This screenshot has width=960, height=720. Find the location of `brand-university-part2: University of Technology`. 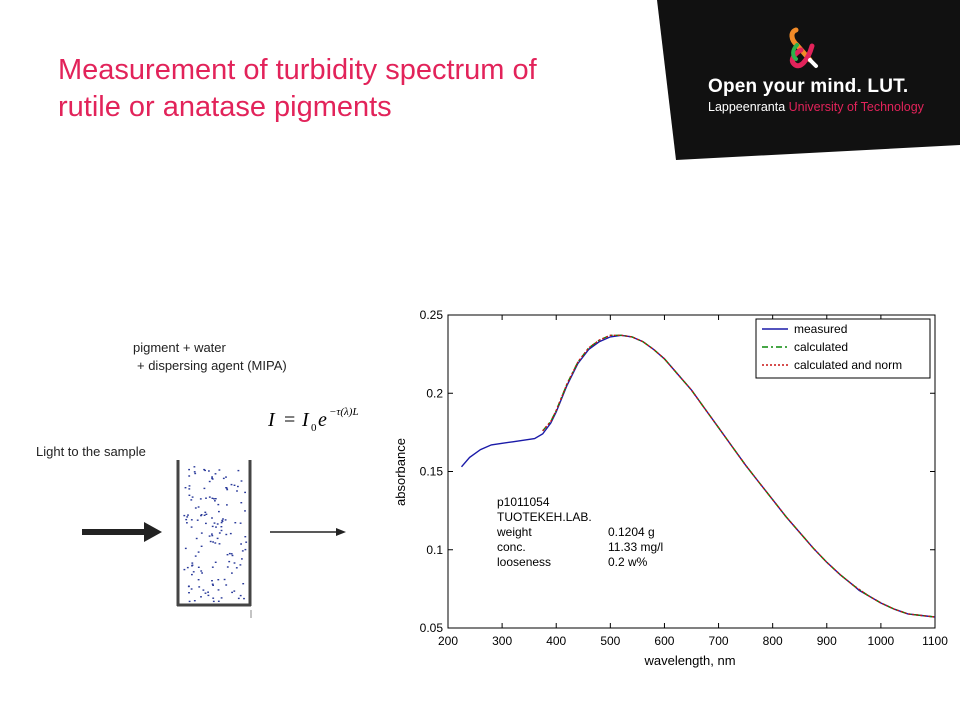

brand-university-part2: University of Technology is located at coordinates (856, 107).